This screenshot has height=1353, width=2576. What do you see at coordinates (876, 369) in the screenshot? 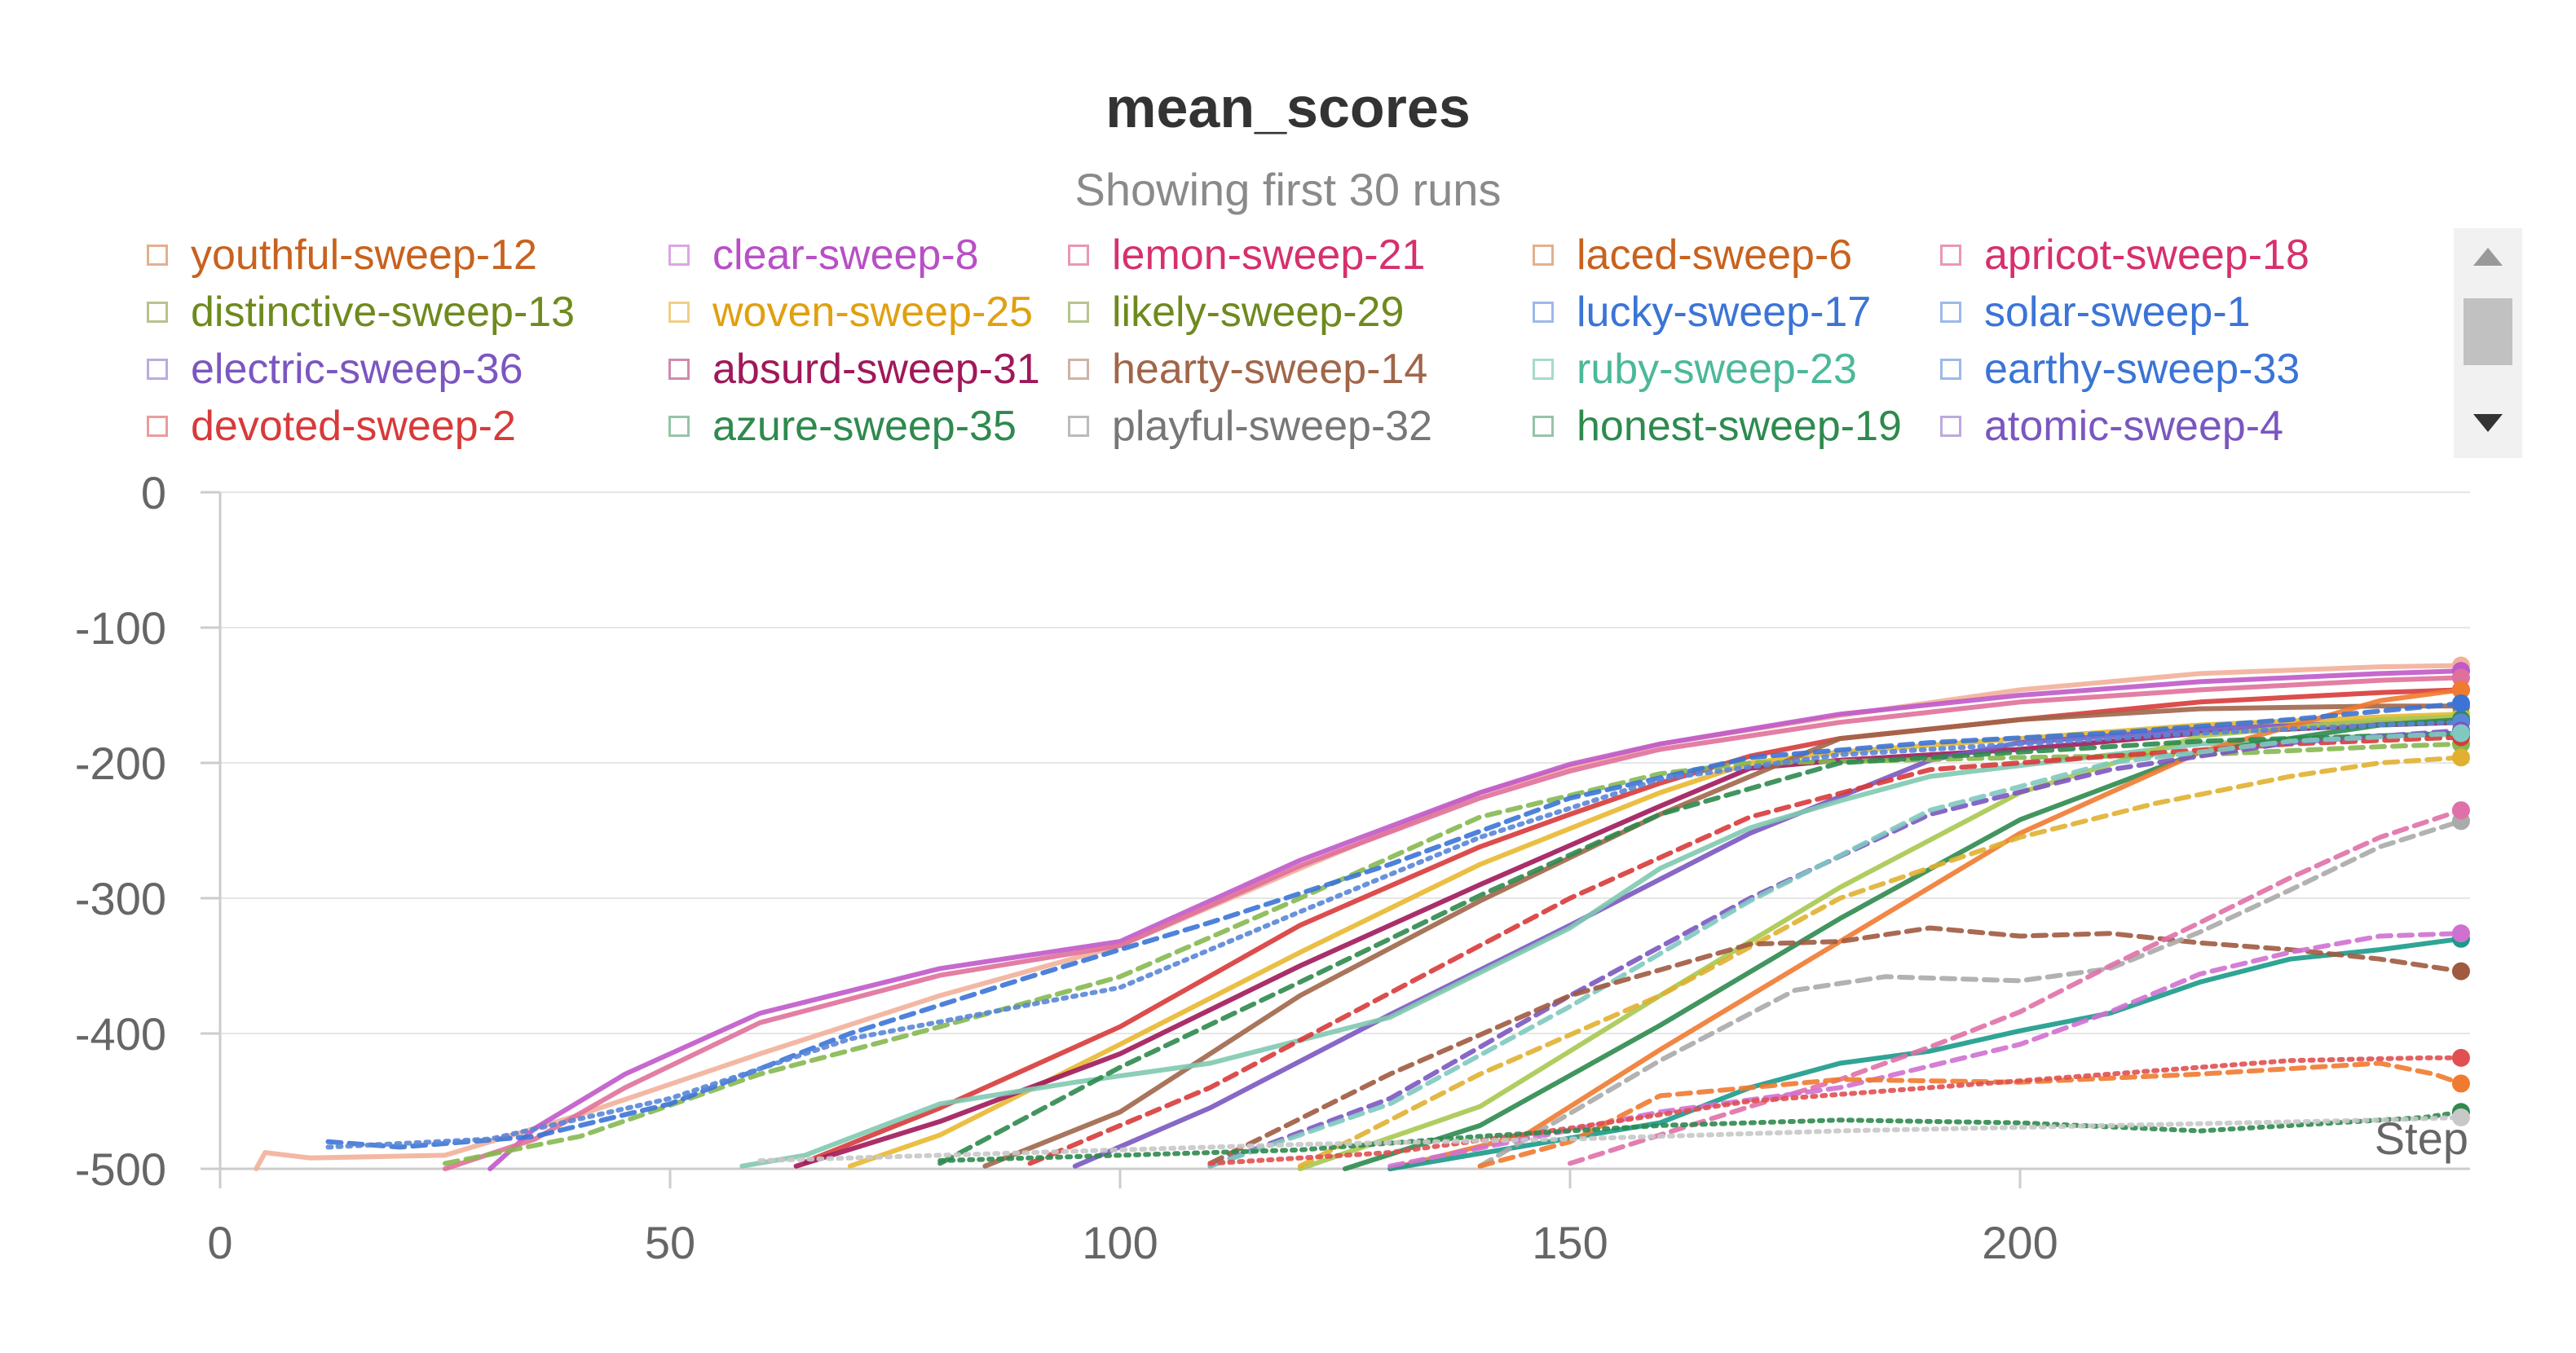
I see `legend-label: absurd-sweep-31` at bounding box center [876, 369].